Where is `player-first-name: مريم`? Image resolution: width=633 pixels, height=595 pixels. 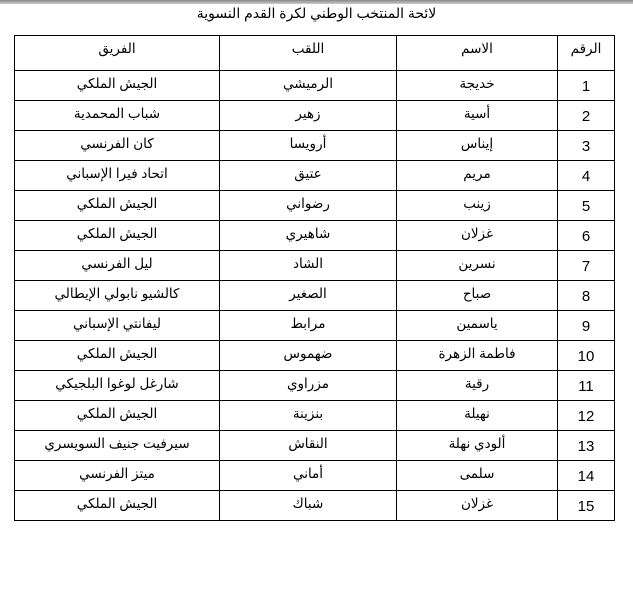
player-first-name: مريم is located at coordinates (477, 175).